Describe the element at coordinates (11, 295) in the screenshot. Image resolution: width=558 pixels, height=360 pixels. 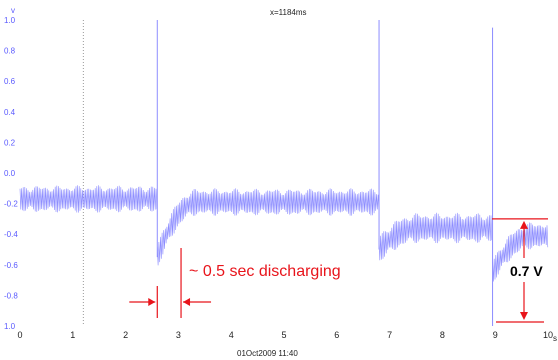
I see `y-tick-label: -0.8` at that location.